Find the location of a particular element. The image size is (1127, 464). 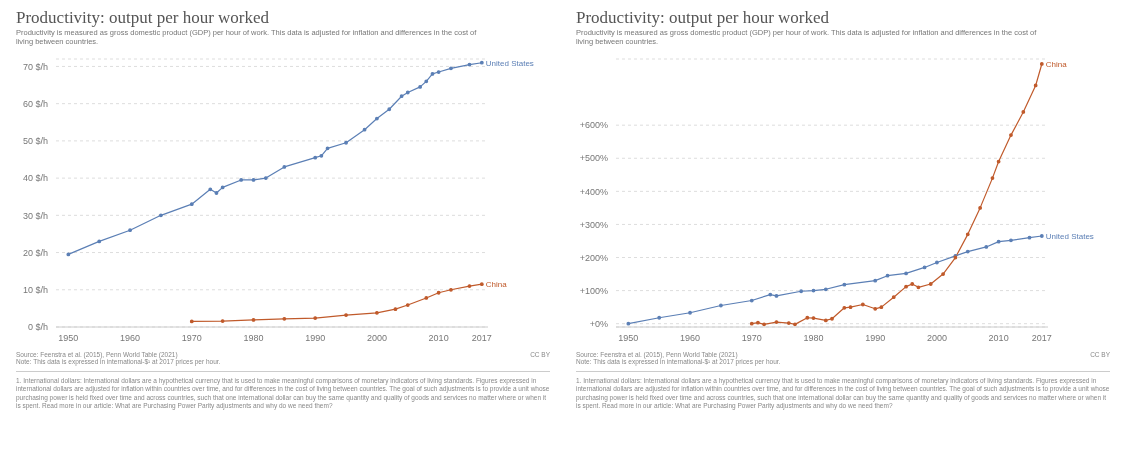

y-tick-label: 0 $/h is located at coordinates (37, 326).